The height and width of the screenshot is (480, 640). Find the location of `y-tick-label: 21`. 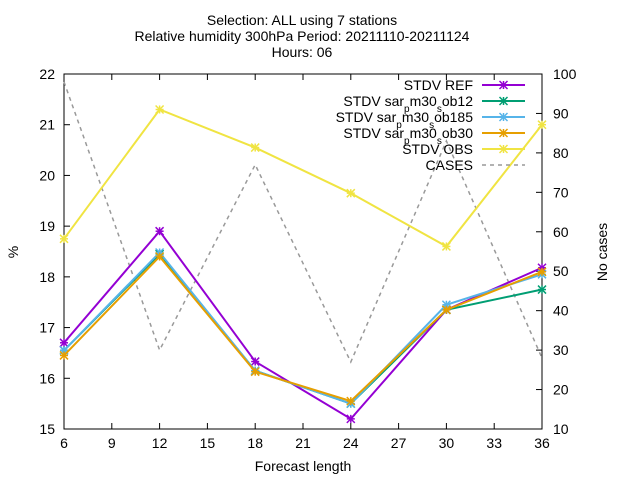

y-tick-label: 21 is located at coordinates (47, 125).